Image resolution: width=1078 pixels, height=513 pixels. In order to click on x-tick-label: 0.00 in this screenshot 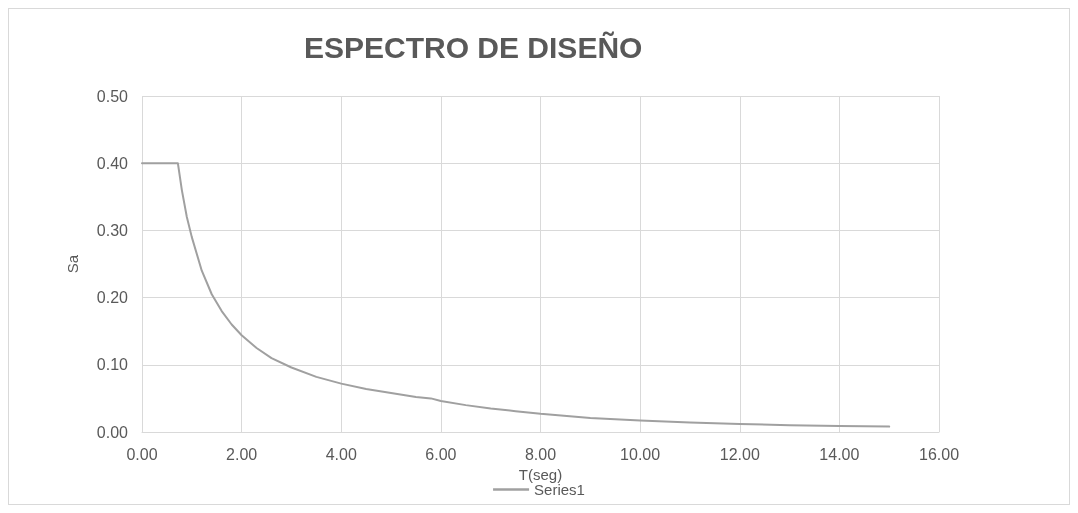, I will do `click(142, 454)`.